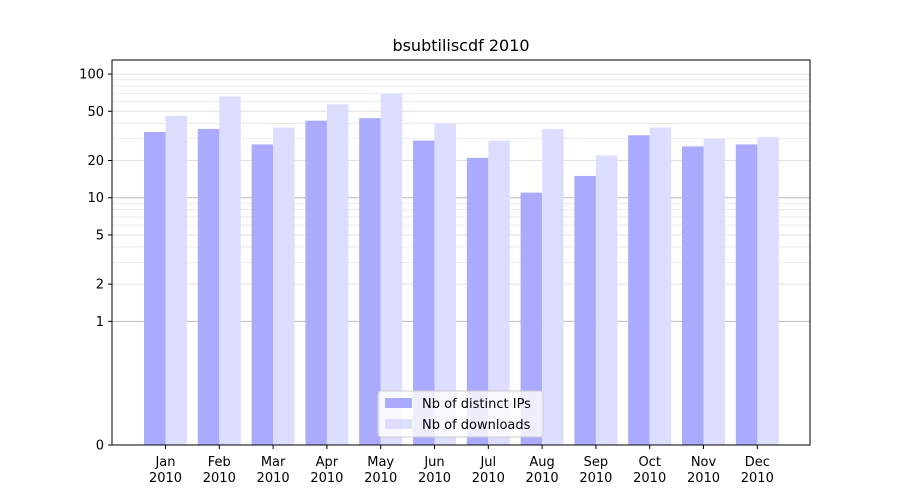 This screenshot has width=900, height=500. I want to click on y-tick-label: 50, so click(95, 112).